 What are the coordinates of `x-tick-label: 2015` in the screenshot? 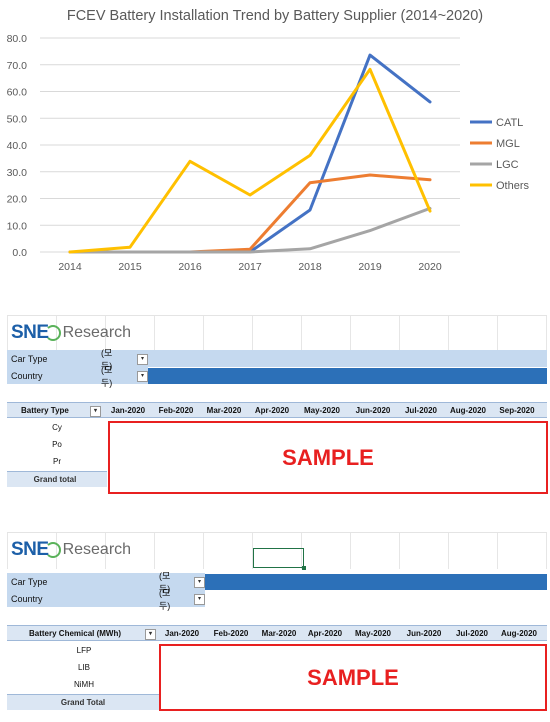 It's located at (130, 267).